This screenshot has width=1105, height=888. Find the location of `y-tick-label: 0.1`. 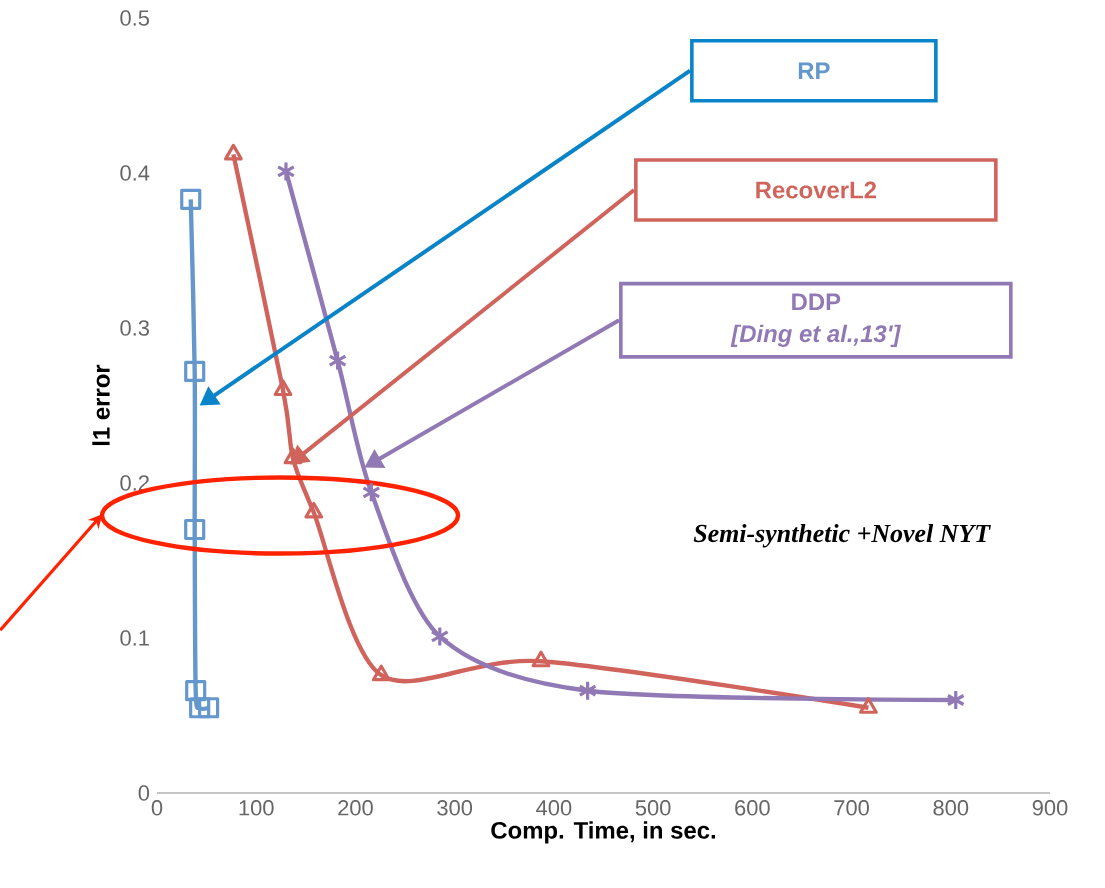

y-tick-label: 0.1 is located at coordinates (134, 638).